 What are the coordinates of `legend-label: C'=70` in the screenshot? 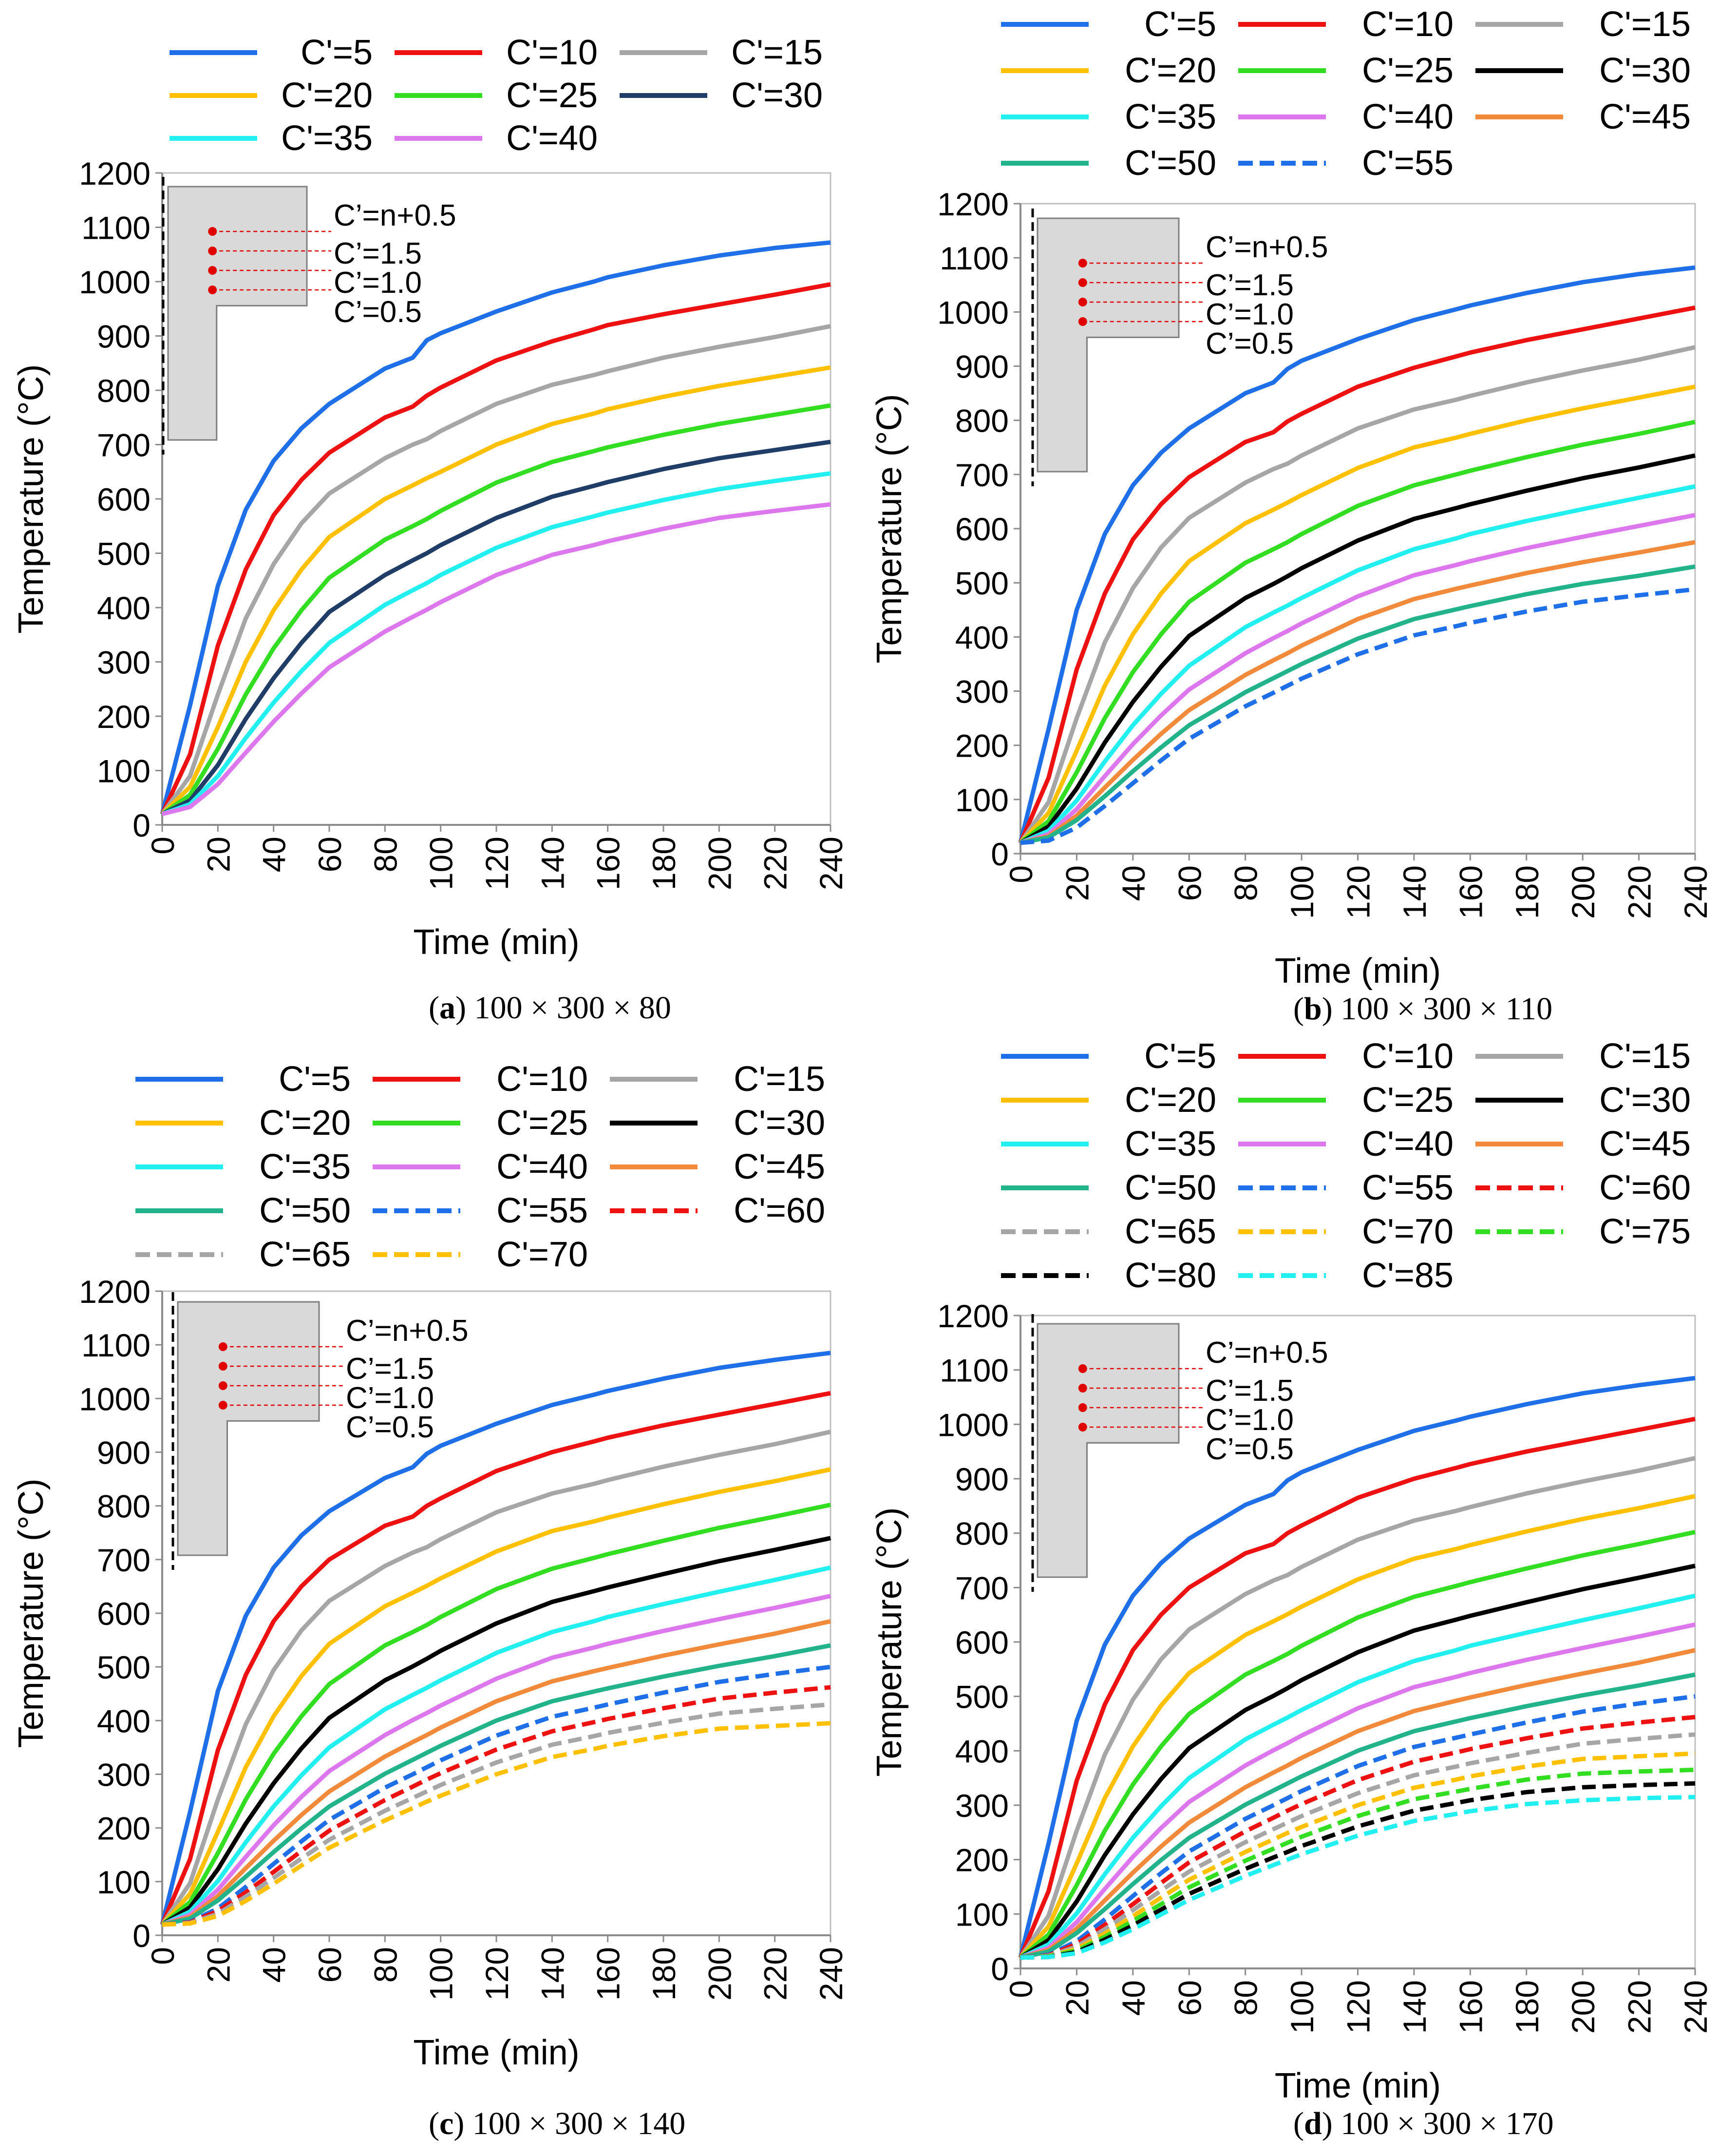 It's located at (1408, 1231).